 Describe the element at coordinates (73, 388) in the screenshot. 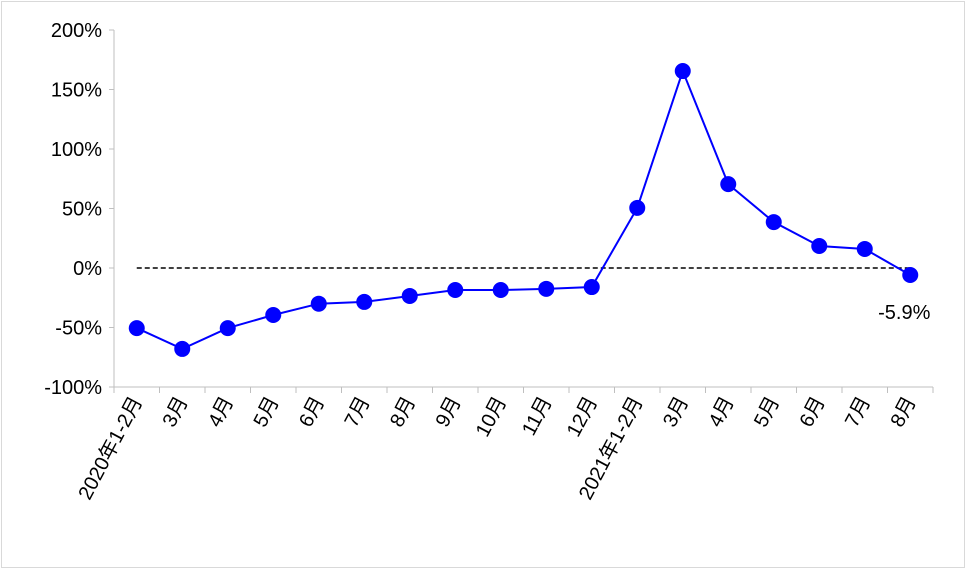

I see `y-tick-label: -100%` at that location.